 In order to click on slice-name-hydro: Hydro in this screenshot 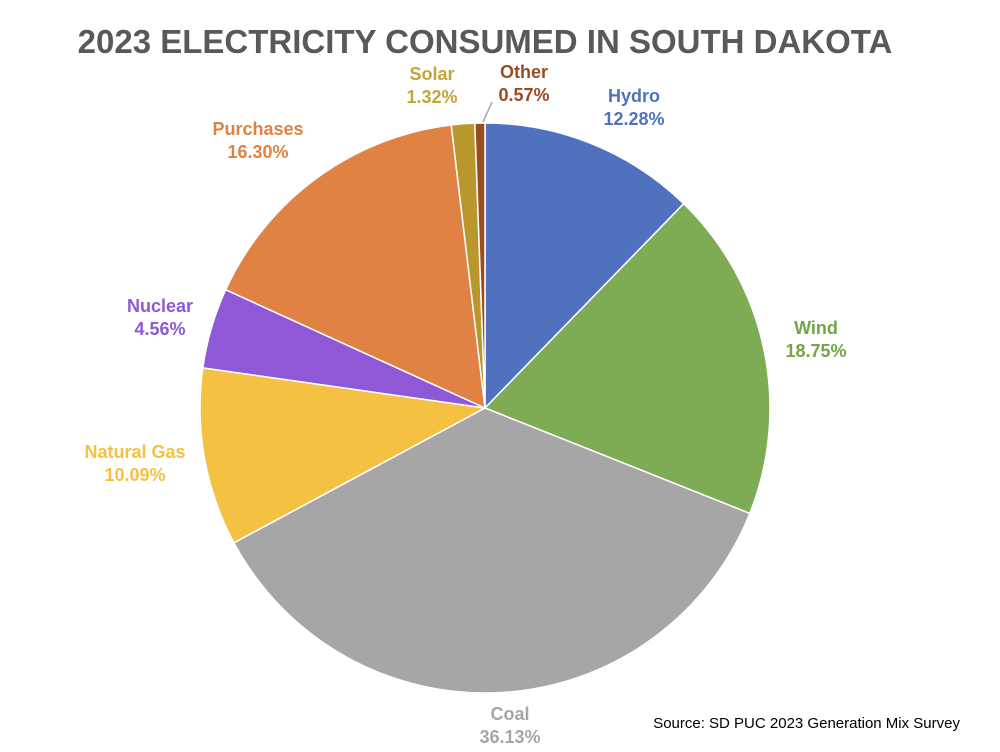, I will do `click(634, 96)`.